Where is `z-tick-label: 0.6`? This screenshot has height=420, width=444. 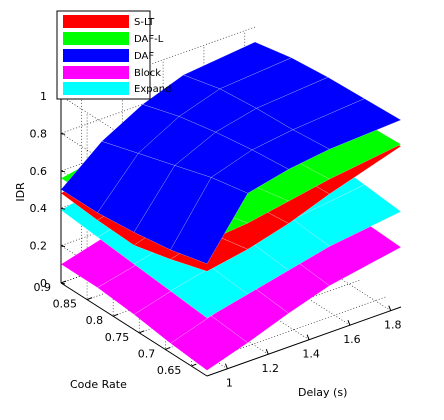
z-tick-label: 0.6 is located at coordinates (39, 171).